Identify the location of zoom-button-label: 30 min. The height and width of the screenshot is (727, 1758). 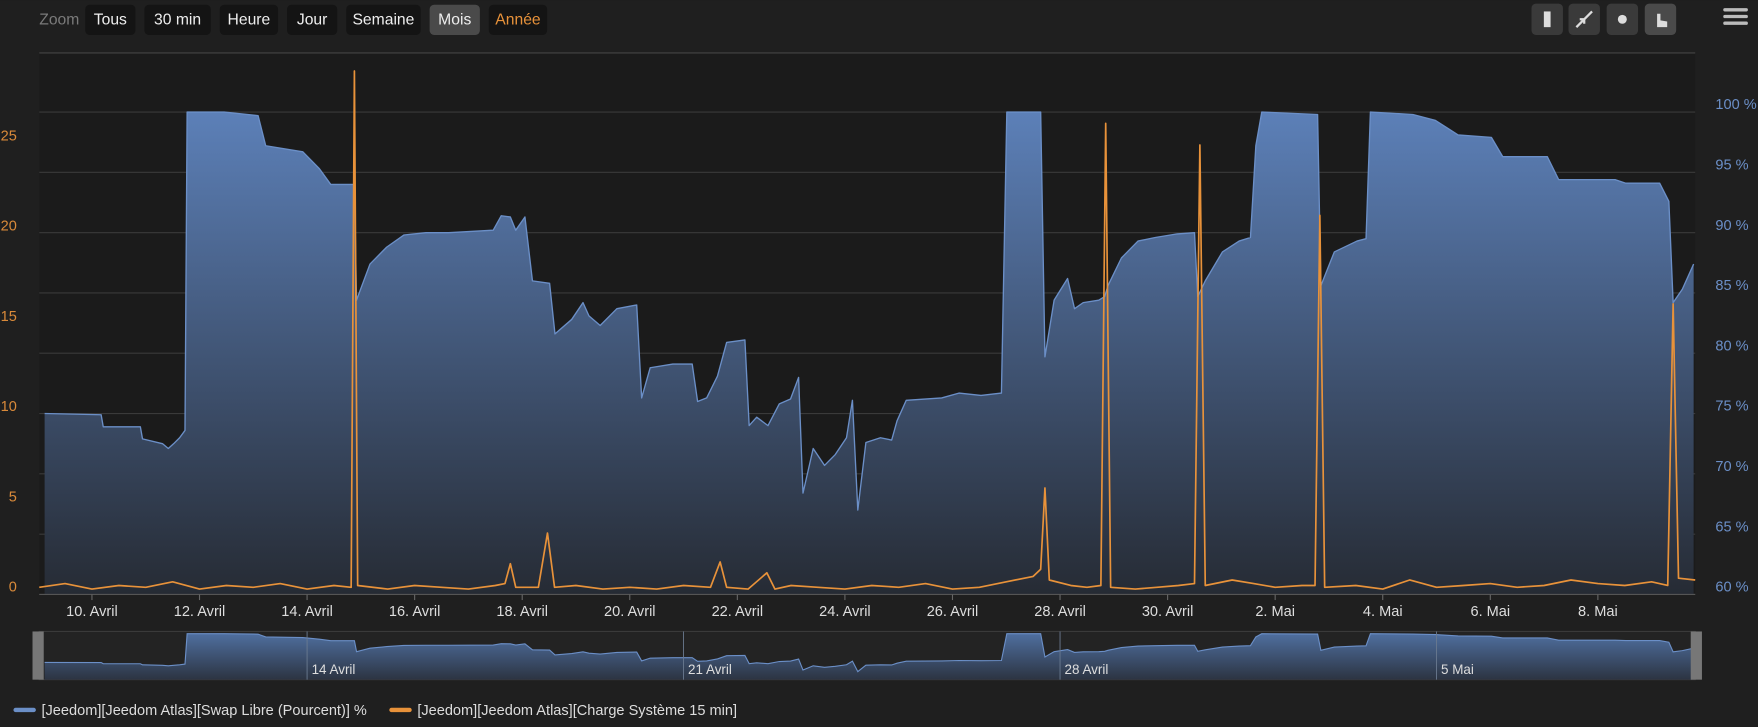
(177, 20).